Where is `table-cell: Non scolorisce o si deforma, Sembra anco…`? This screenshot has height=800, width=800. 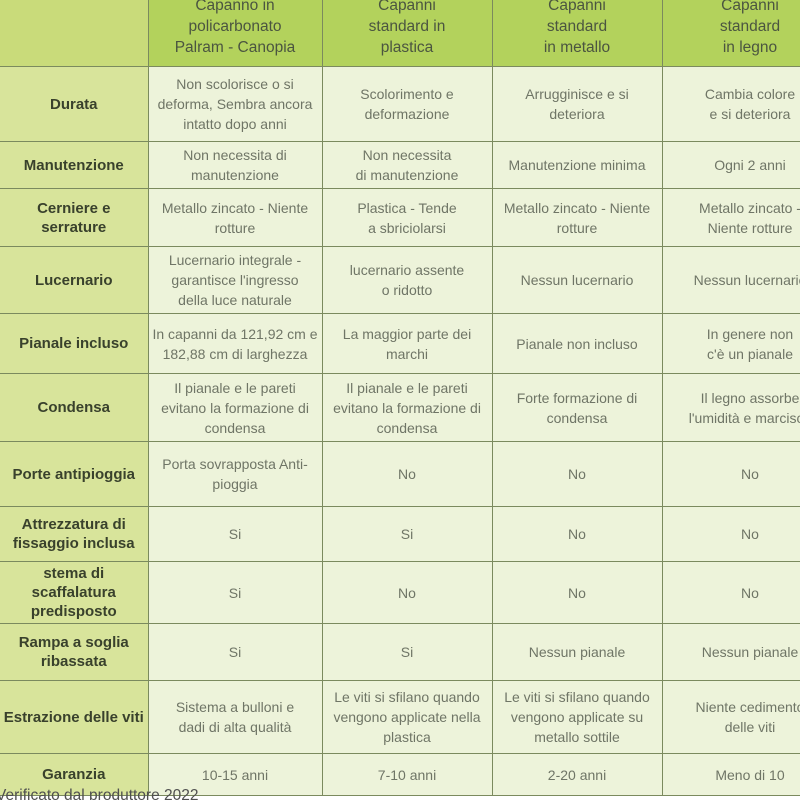 table-cell: Non scolorisce o si deforma, Sembra anco… is located at coordinates (235, 104).